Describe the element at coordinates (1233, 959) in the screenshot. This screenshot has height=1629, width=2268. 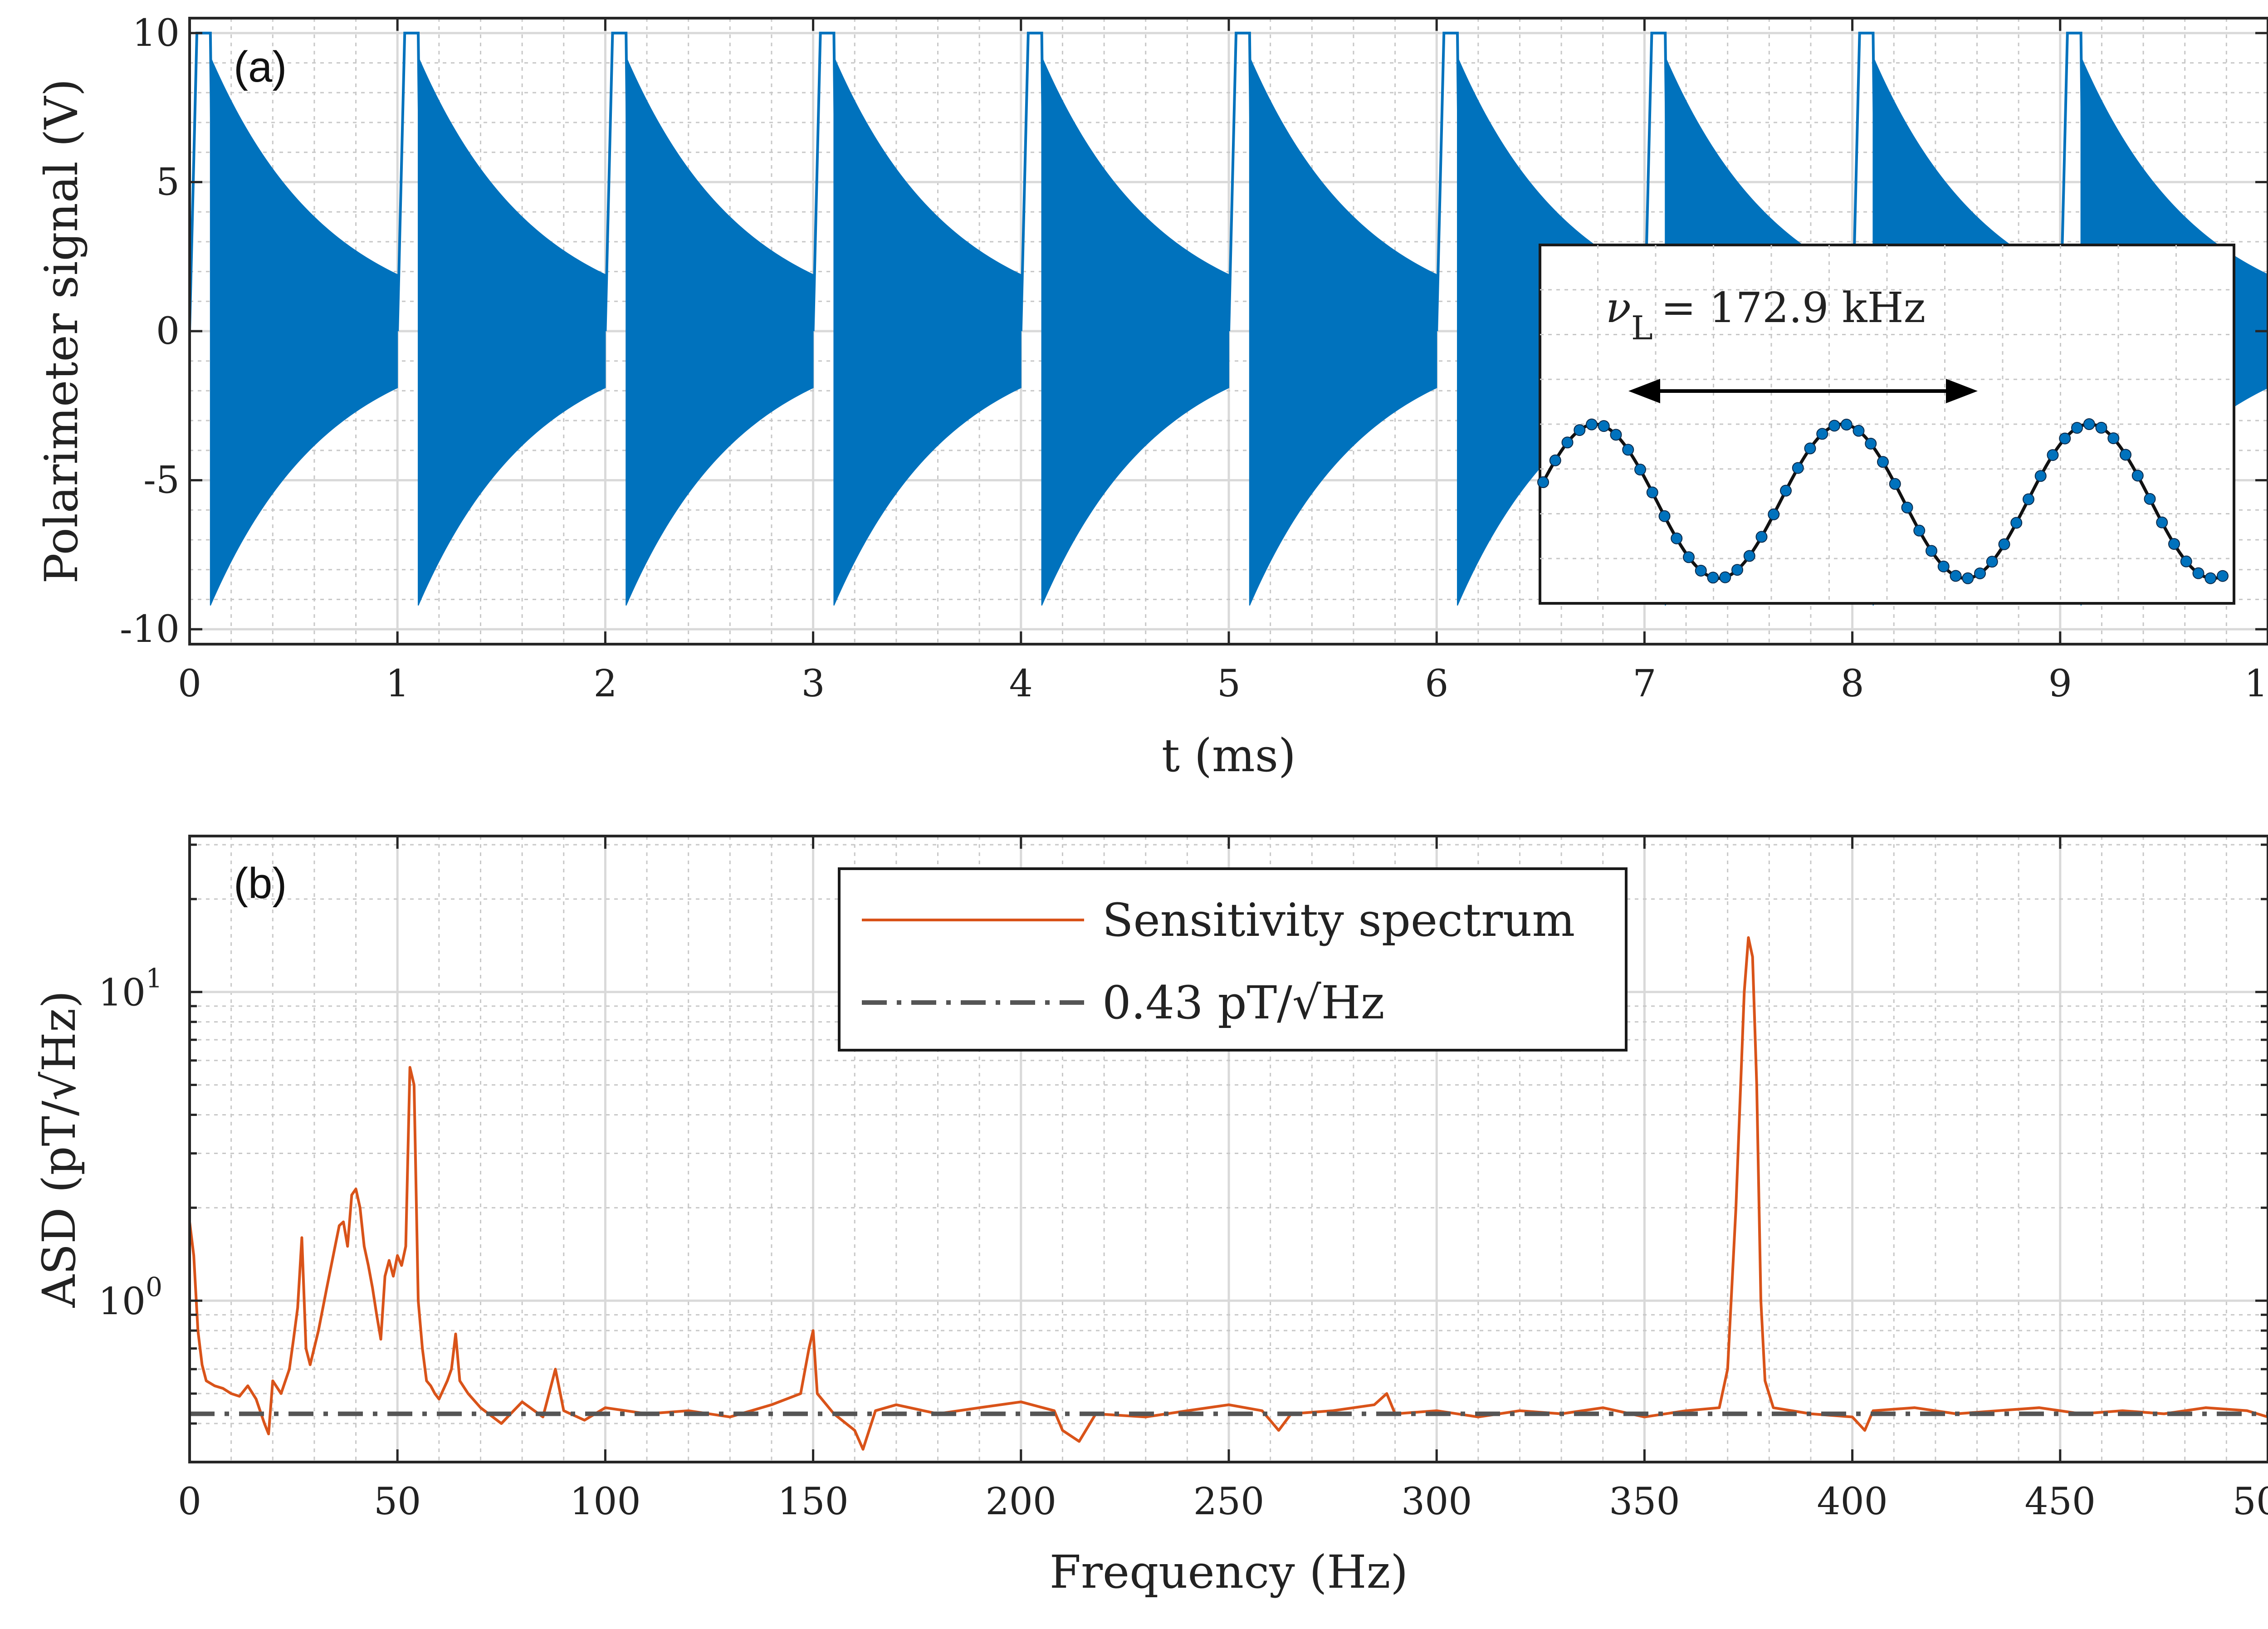
I see `legend: Sensitivity spectrum 0.43 pT/√Hz` at that location.